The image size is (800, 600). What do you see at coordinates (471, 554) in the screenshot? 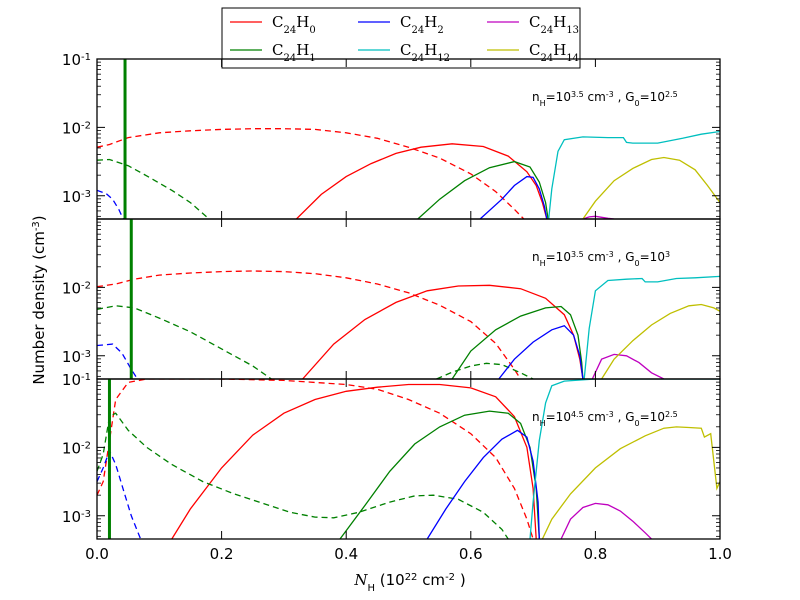
I see `x-tick-label: 0.6` at bounding box center [471, 554].